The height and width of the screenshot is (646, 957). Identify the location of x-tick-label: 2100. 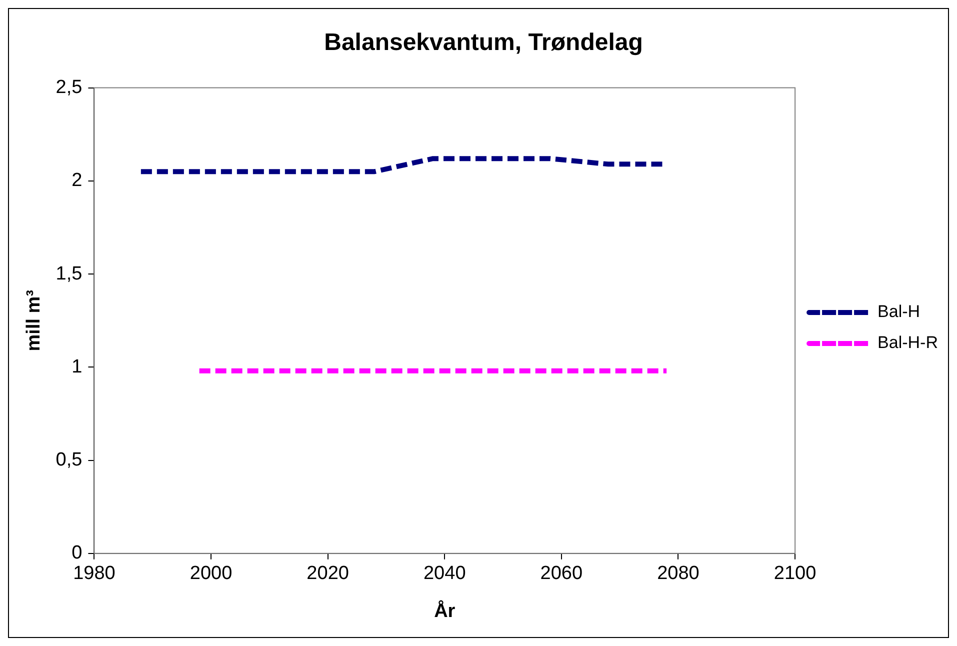
(795, 573).